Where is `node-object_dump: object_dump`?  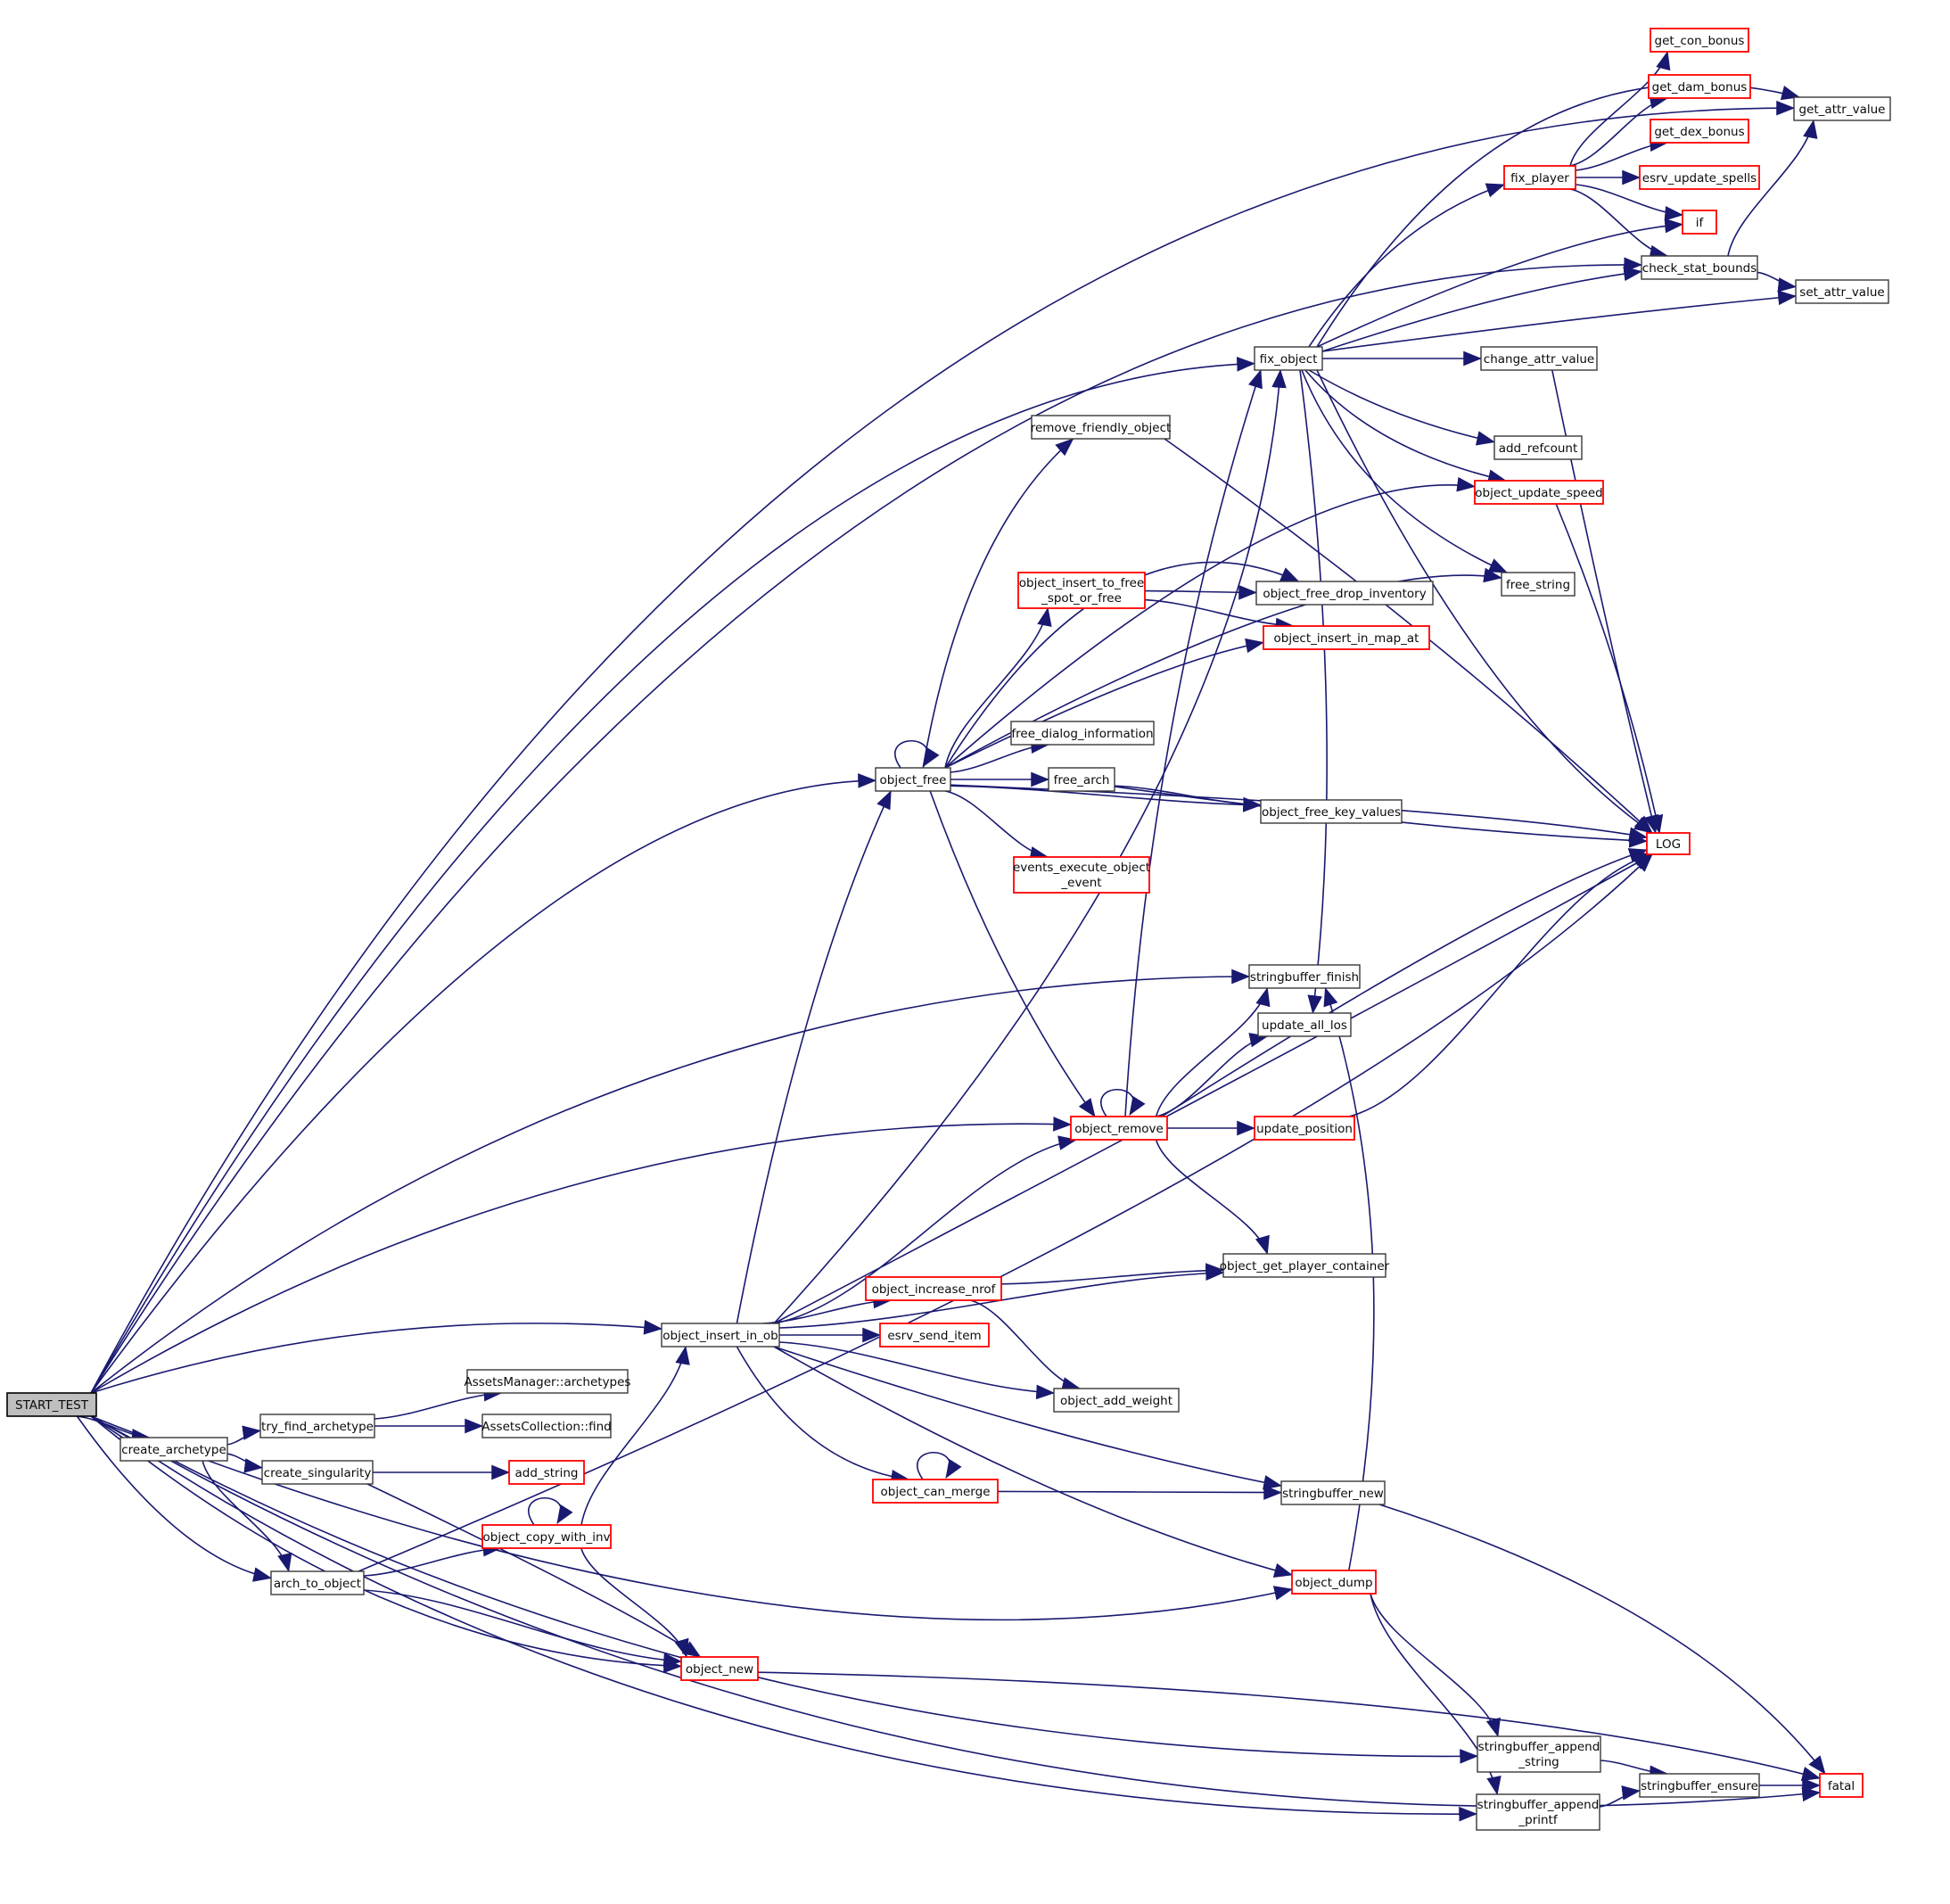
node-object_dump: object_dump is located at coordinates (1334, 1582).